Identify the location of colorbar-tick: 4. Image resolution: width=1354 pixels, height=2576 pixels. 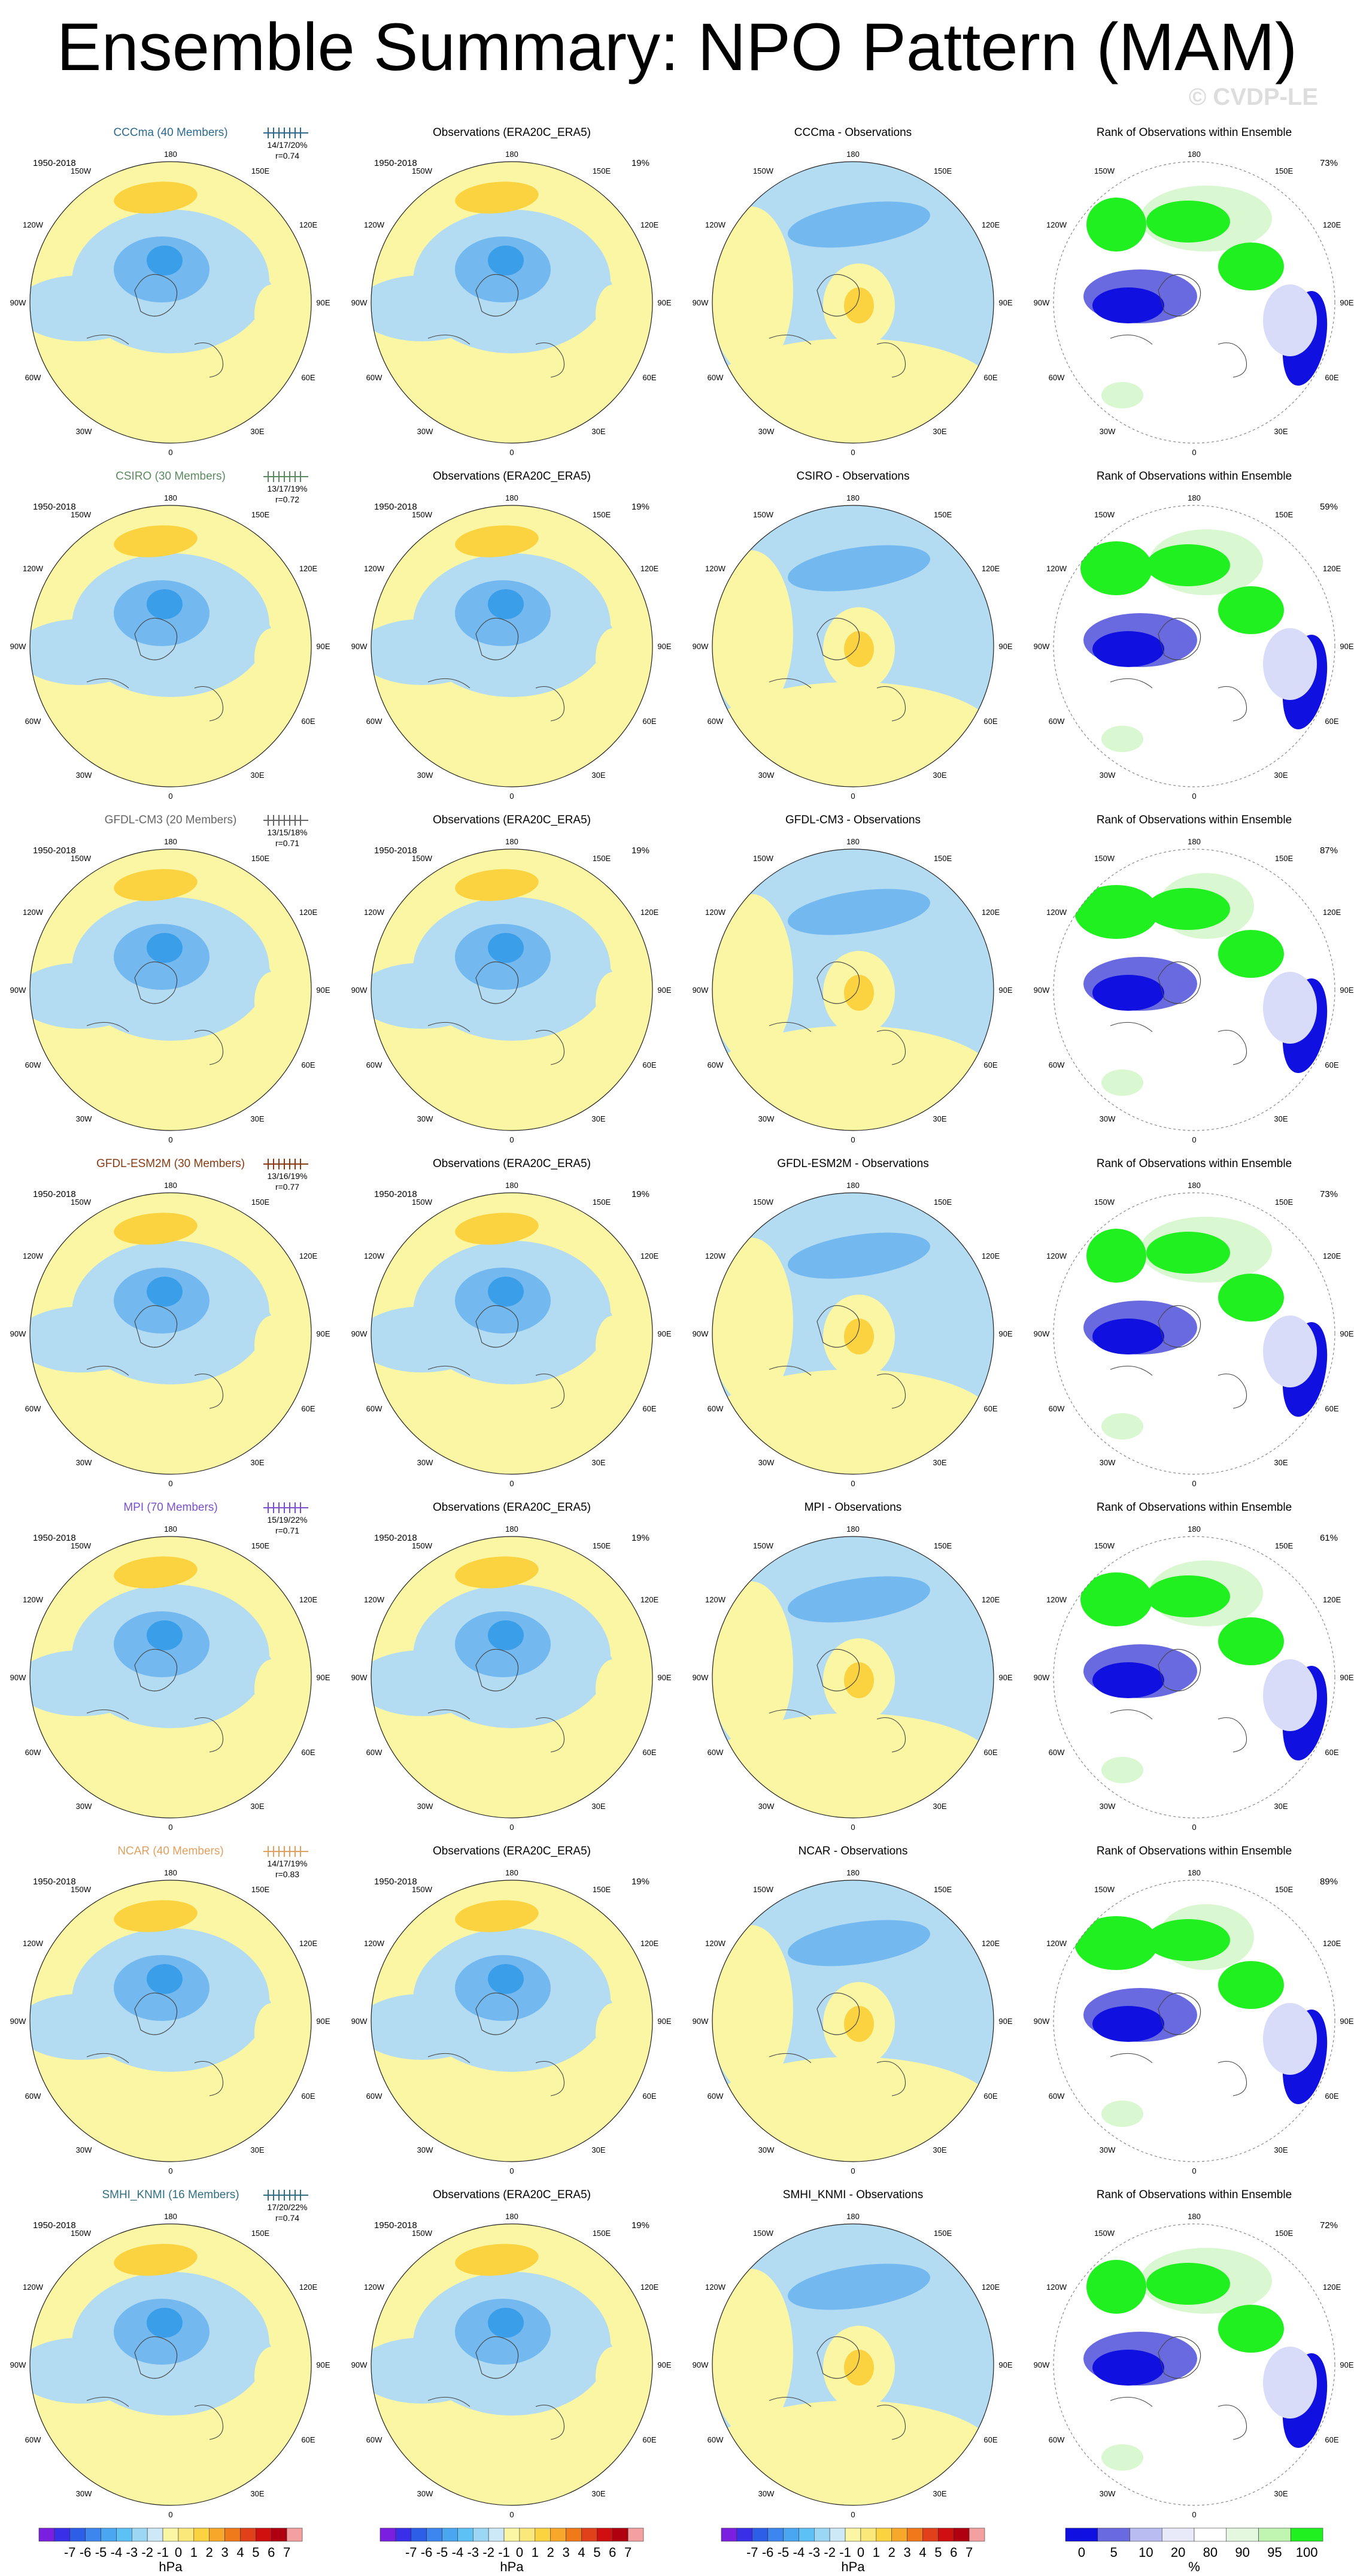
(240, 2552).